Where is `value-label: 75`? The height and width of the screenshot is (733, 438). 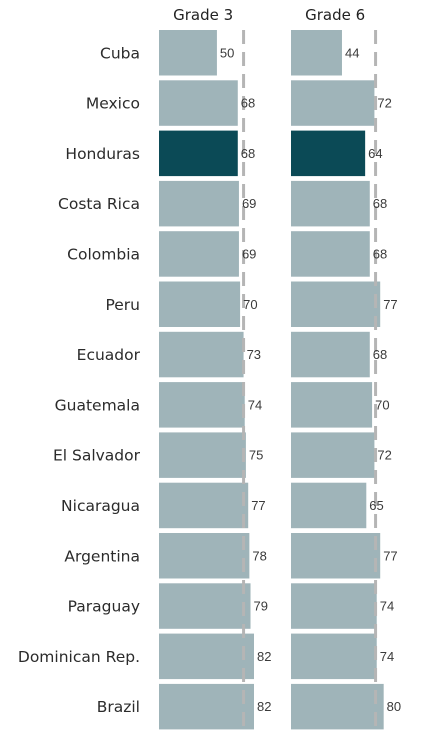
value-label: 75 is located at coordinates (256, 455).